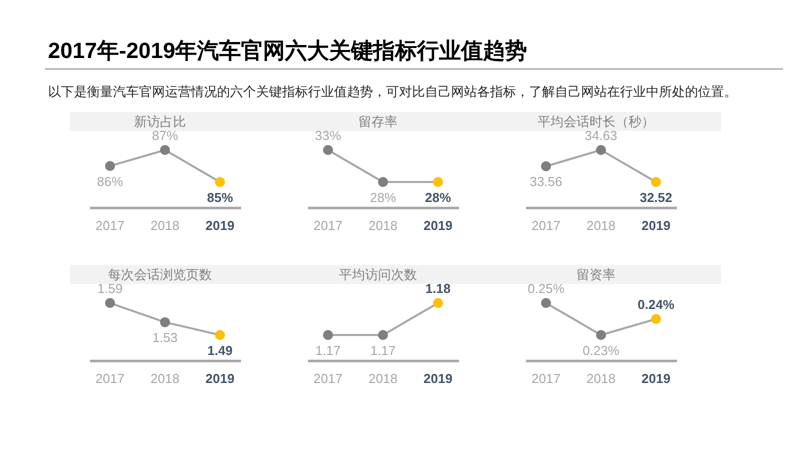 This screenshot has height=450, width=800. What do you see at coordinates (110, 181) in the screenshot?
I see `data-label: 86%` at bounding box center [110, 181].